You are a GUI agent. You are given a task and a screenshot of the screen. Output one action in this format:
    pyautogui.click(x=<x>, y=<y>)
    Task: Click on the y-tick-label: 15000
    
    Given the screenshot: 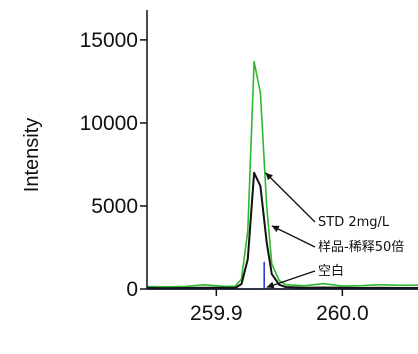 What is the action you would take?
    pyautogui.click(x=109, y=40)
    